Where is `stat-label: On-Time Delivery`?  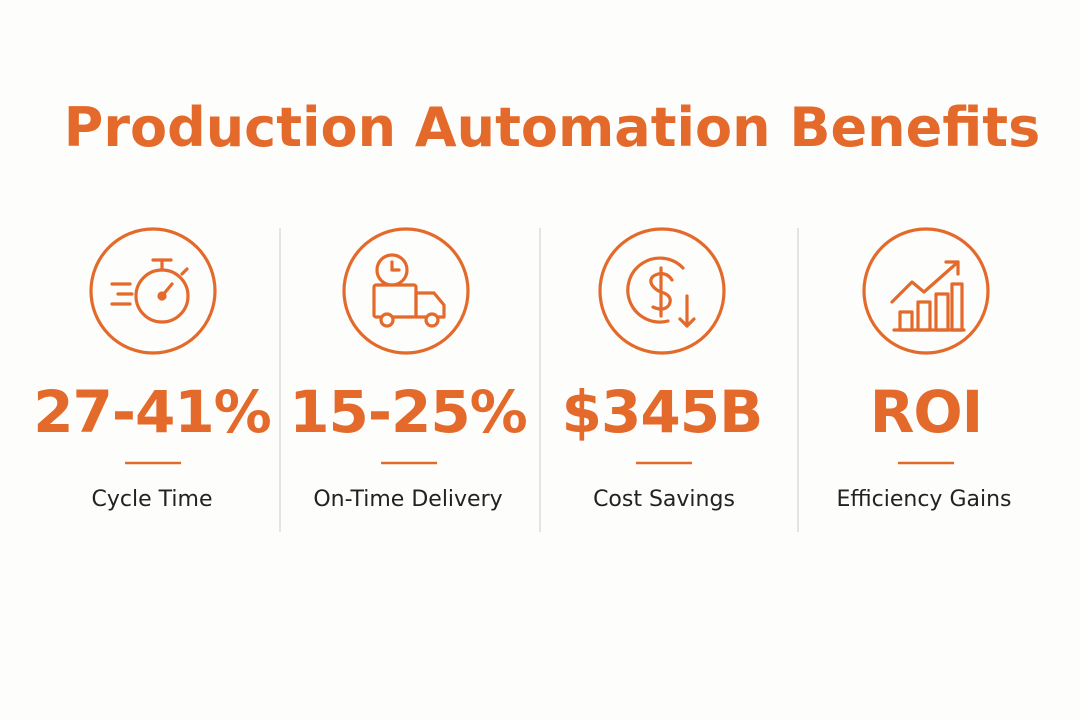
stat-label: On-Time Delivery is located at coordinates (407, 499).